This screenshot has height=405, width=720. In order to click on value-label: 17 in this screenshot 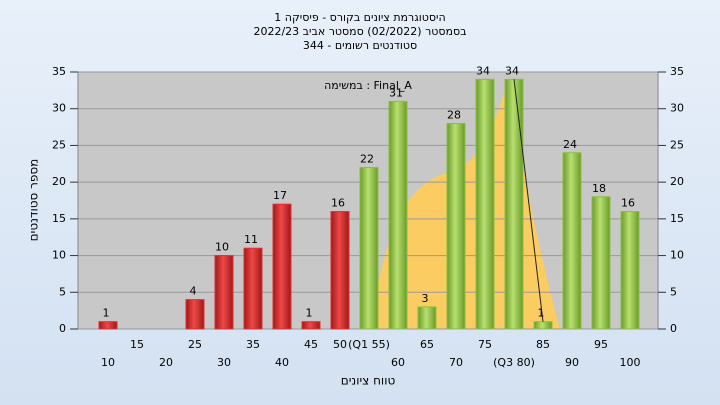, I will do `click(280, 195)`.